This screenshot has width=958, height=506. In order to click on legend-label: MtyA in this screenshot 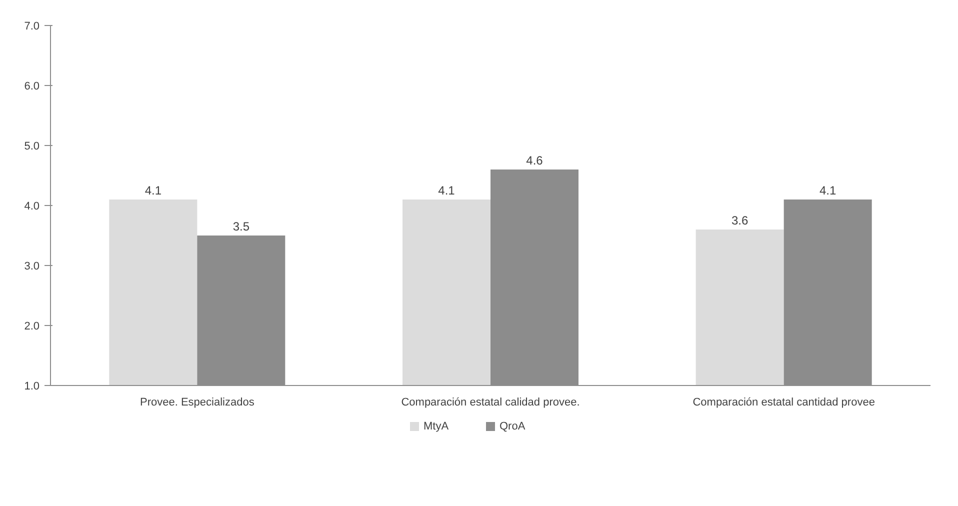, I will do `click(437, 426)`.